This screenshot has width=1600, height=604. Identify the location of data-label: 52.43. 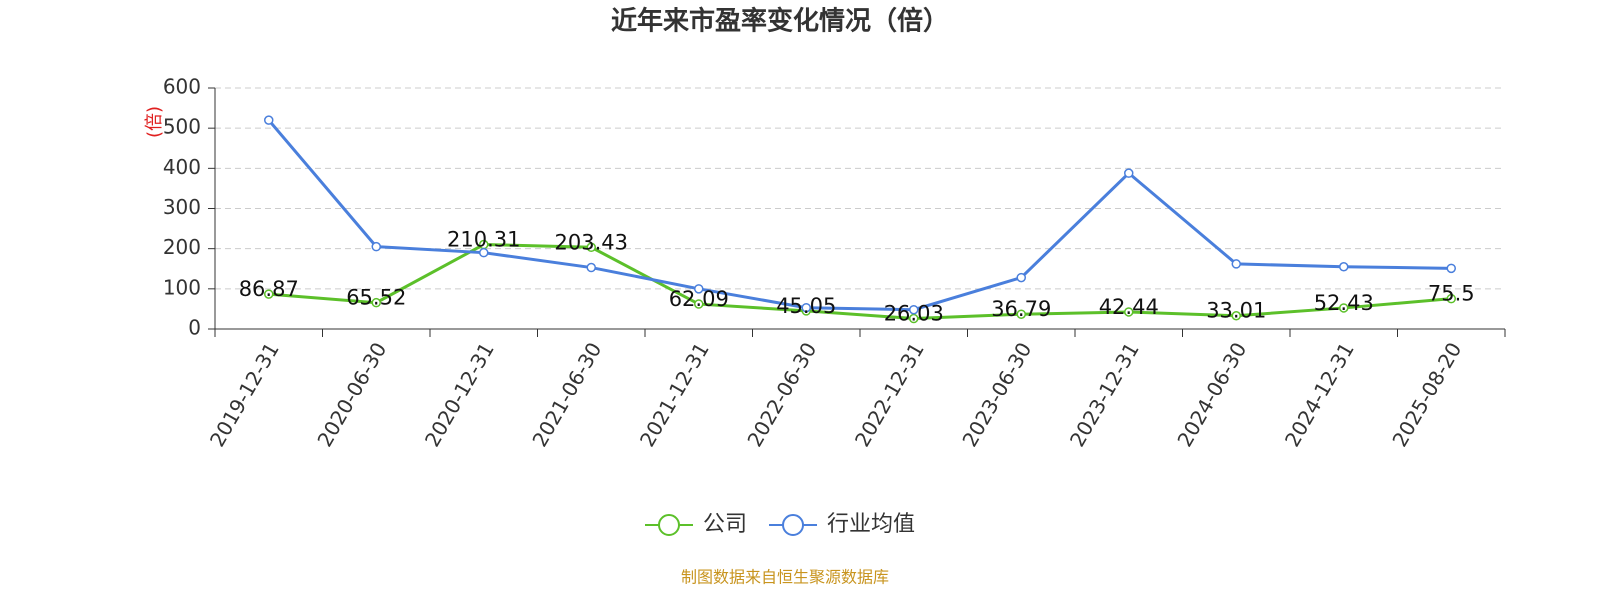
(1344, 303).